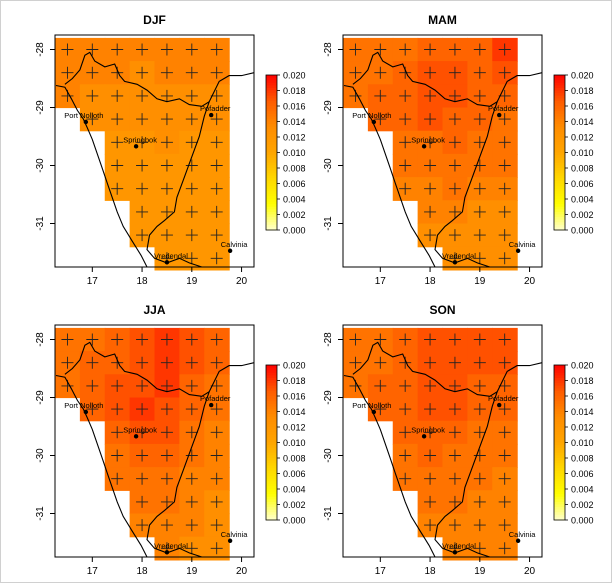  Describe the element at coordinates (140, 429) in the screenshot. I see `town-label: Springbok` at that location.